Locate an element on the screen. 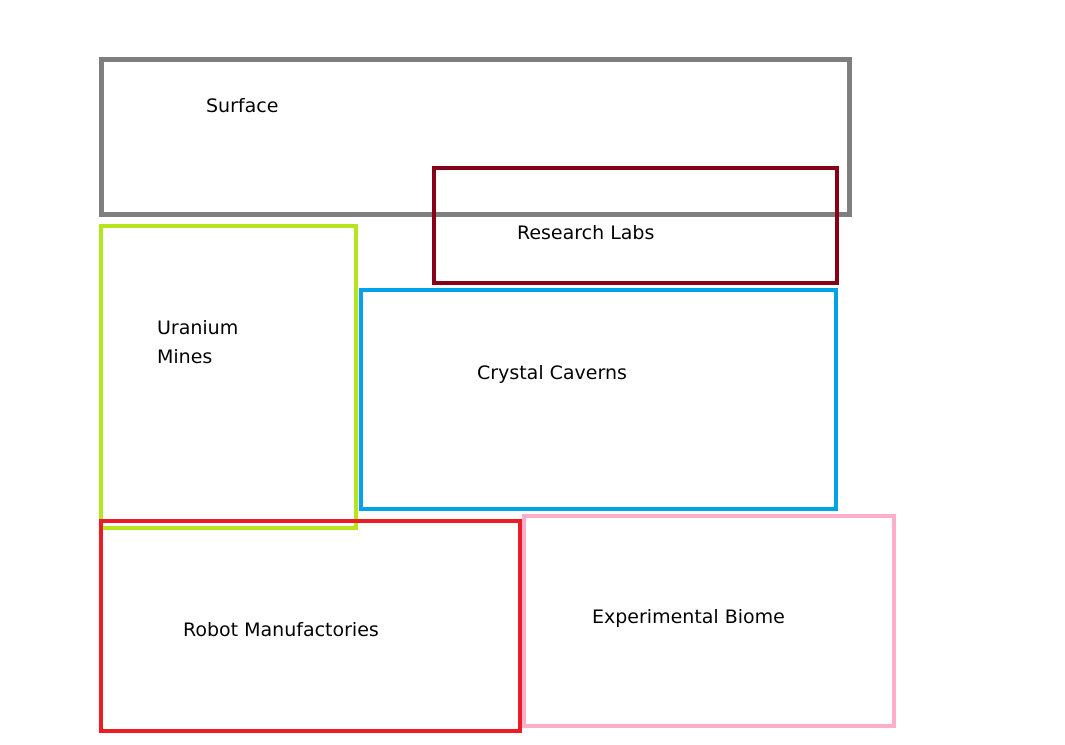 Image resolution: width=1065 pixels, height=745 pixels. uranium-mines-label: Uranium Mines is located at coordinates (217, 343).